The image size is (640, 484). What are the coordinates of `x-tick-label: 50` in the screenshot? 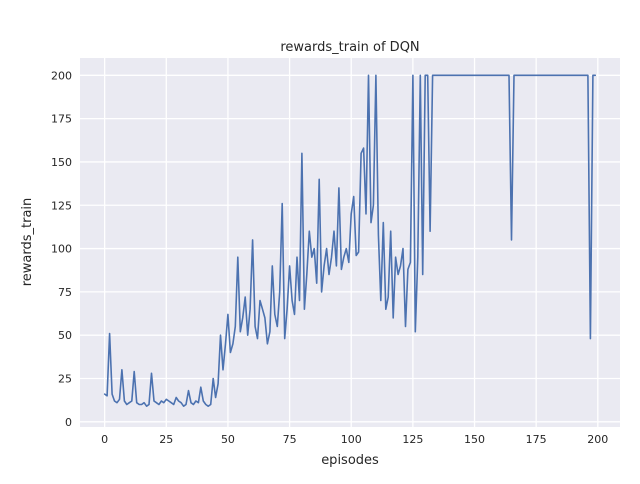 It's located at (228, 439).